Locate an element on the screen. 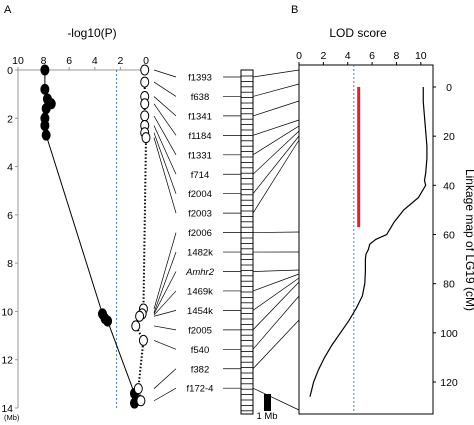 The height and width of the screenshot is (425, 474). marker-label: f2005 is located at coordinates (200, 330).